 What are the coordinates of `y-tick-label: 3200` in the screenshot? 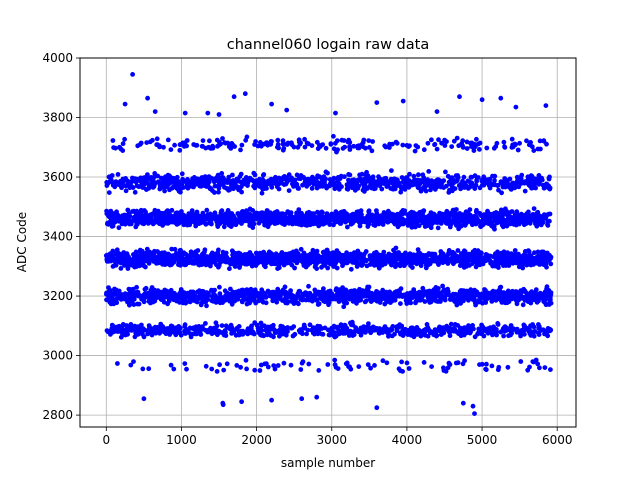 It's located at (57, 296).